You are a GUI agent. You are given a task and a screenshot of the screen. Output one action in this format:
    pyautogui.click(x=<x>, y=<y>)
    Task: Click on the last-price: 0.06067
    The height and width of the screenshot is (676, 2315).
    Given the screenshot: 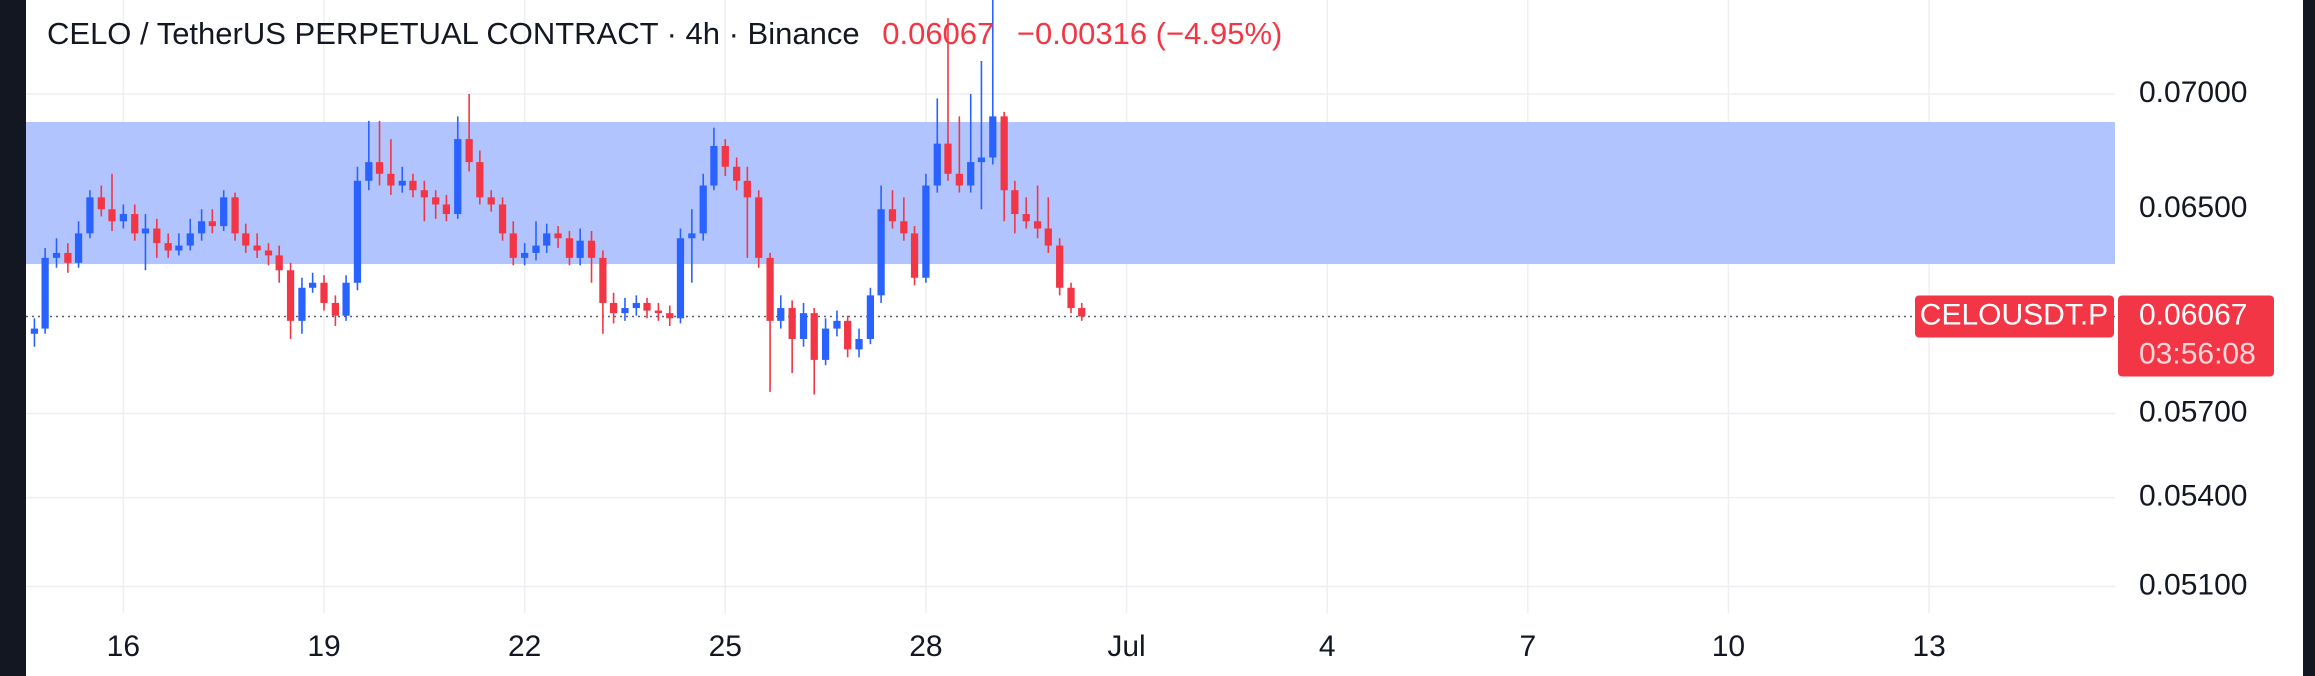 What is the action you would take?
    pyautogui.click(x=938, y=33)
    